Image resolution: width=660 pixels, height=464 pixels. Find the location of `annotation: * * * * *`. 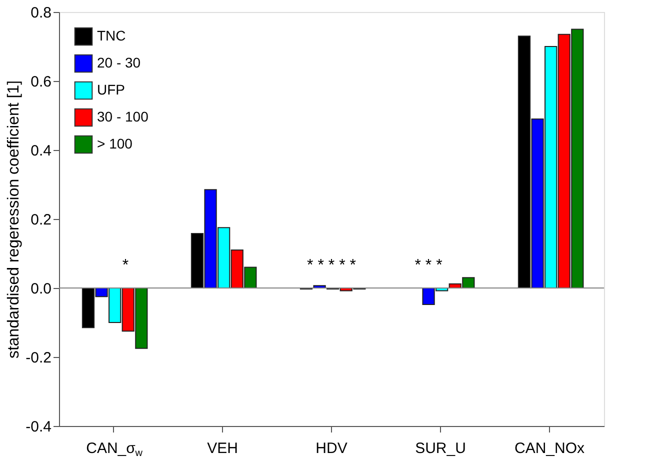

annotation: * * * * * is located at coordinates (331, 265).